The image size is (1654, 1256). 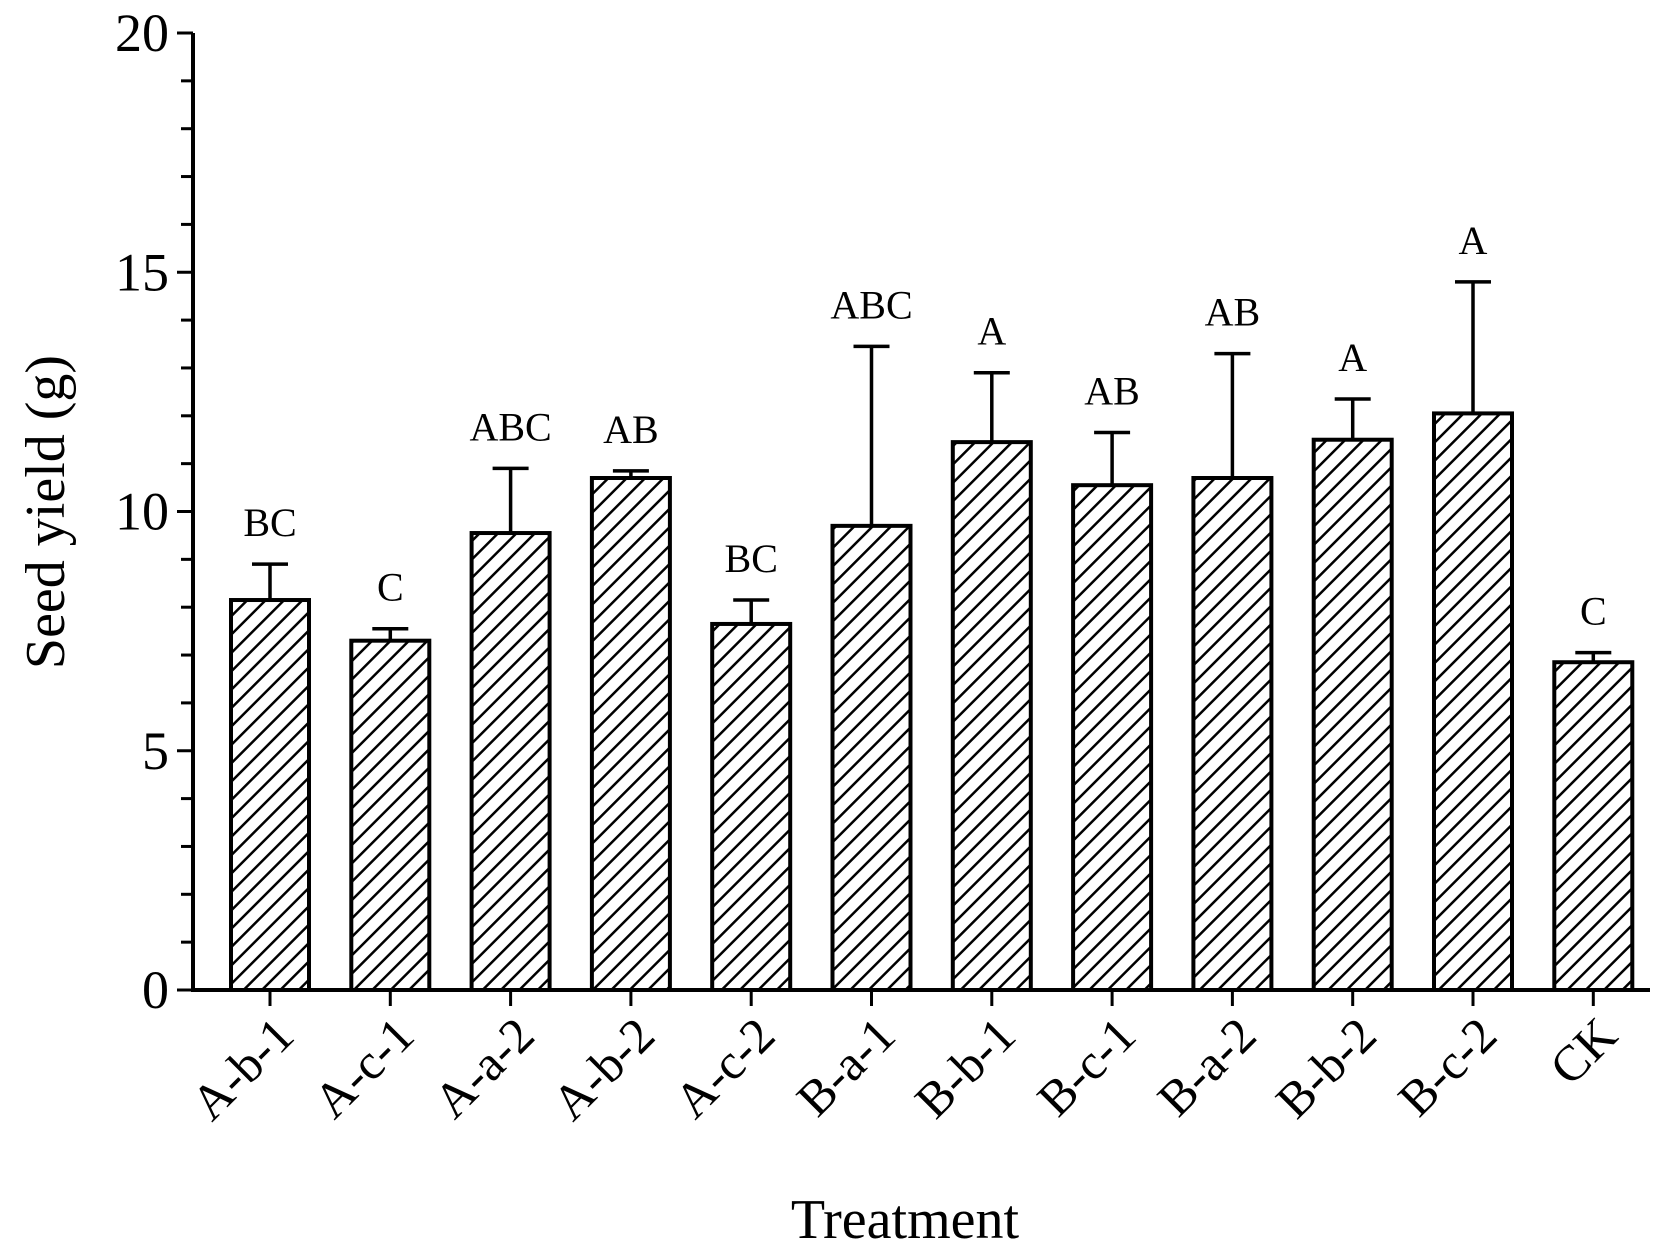 What do you see at coordinates (242, 1069) in the screenshot?
I see `x-tick-label-A-b-1: A-b-1` at bounding box center [242, 1069].